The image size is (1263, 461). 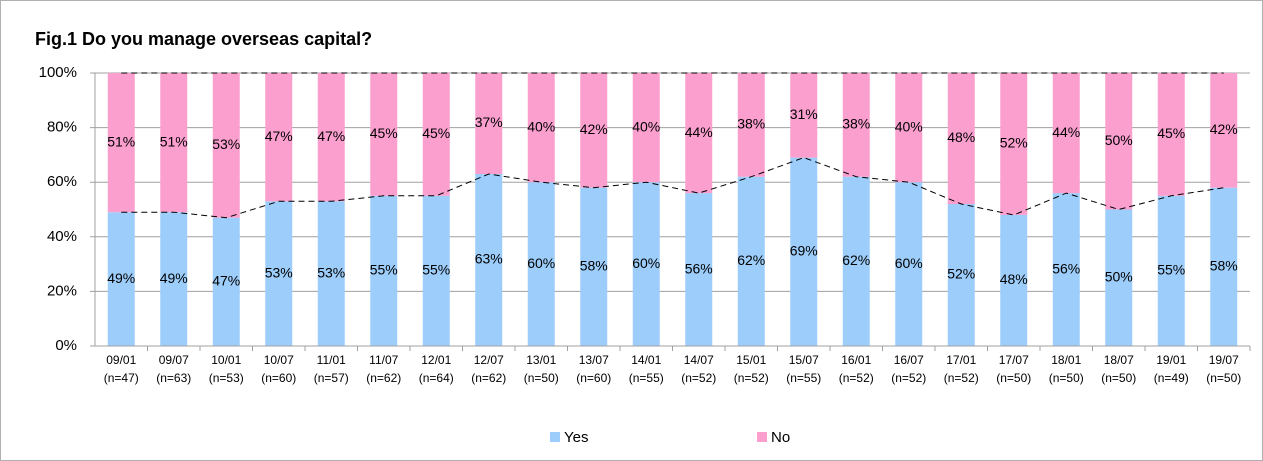 What do you see at coordinates (576, 437) in the screenshot?
I see `legend-label: Yes` at bounding box center [576, 437].